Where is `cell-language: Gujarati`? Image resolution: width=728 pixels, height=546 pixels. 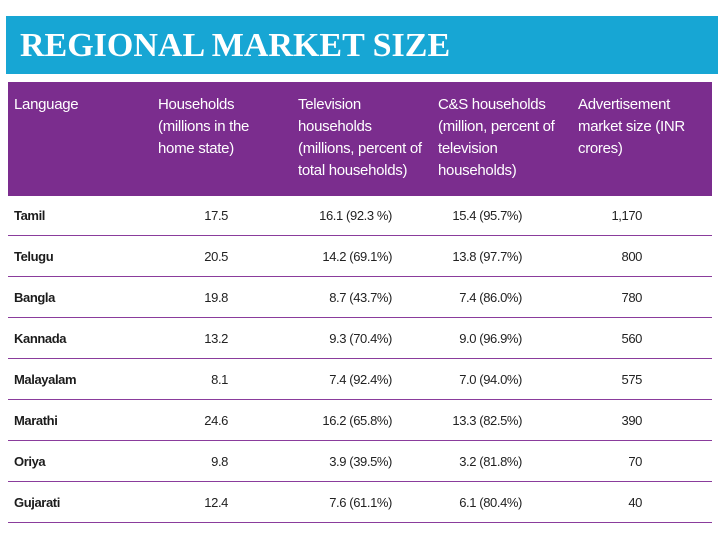
cell-language: Gujarati is located at coordinates (37, 502).